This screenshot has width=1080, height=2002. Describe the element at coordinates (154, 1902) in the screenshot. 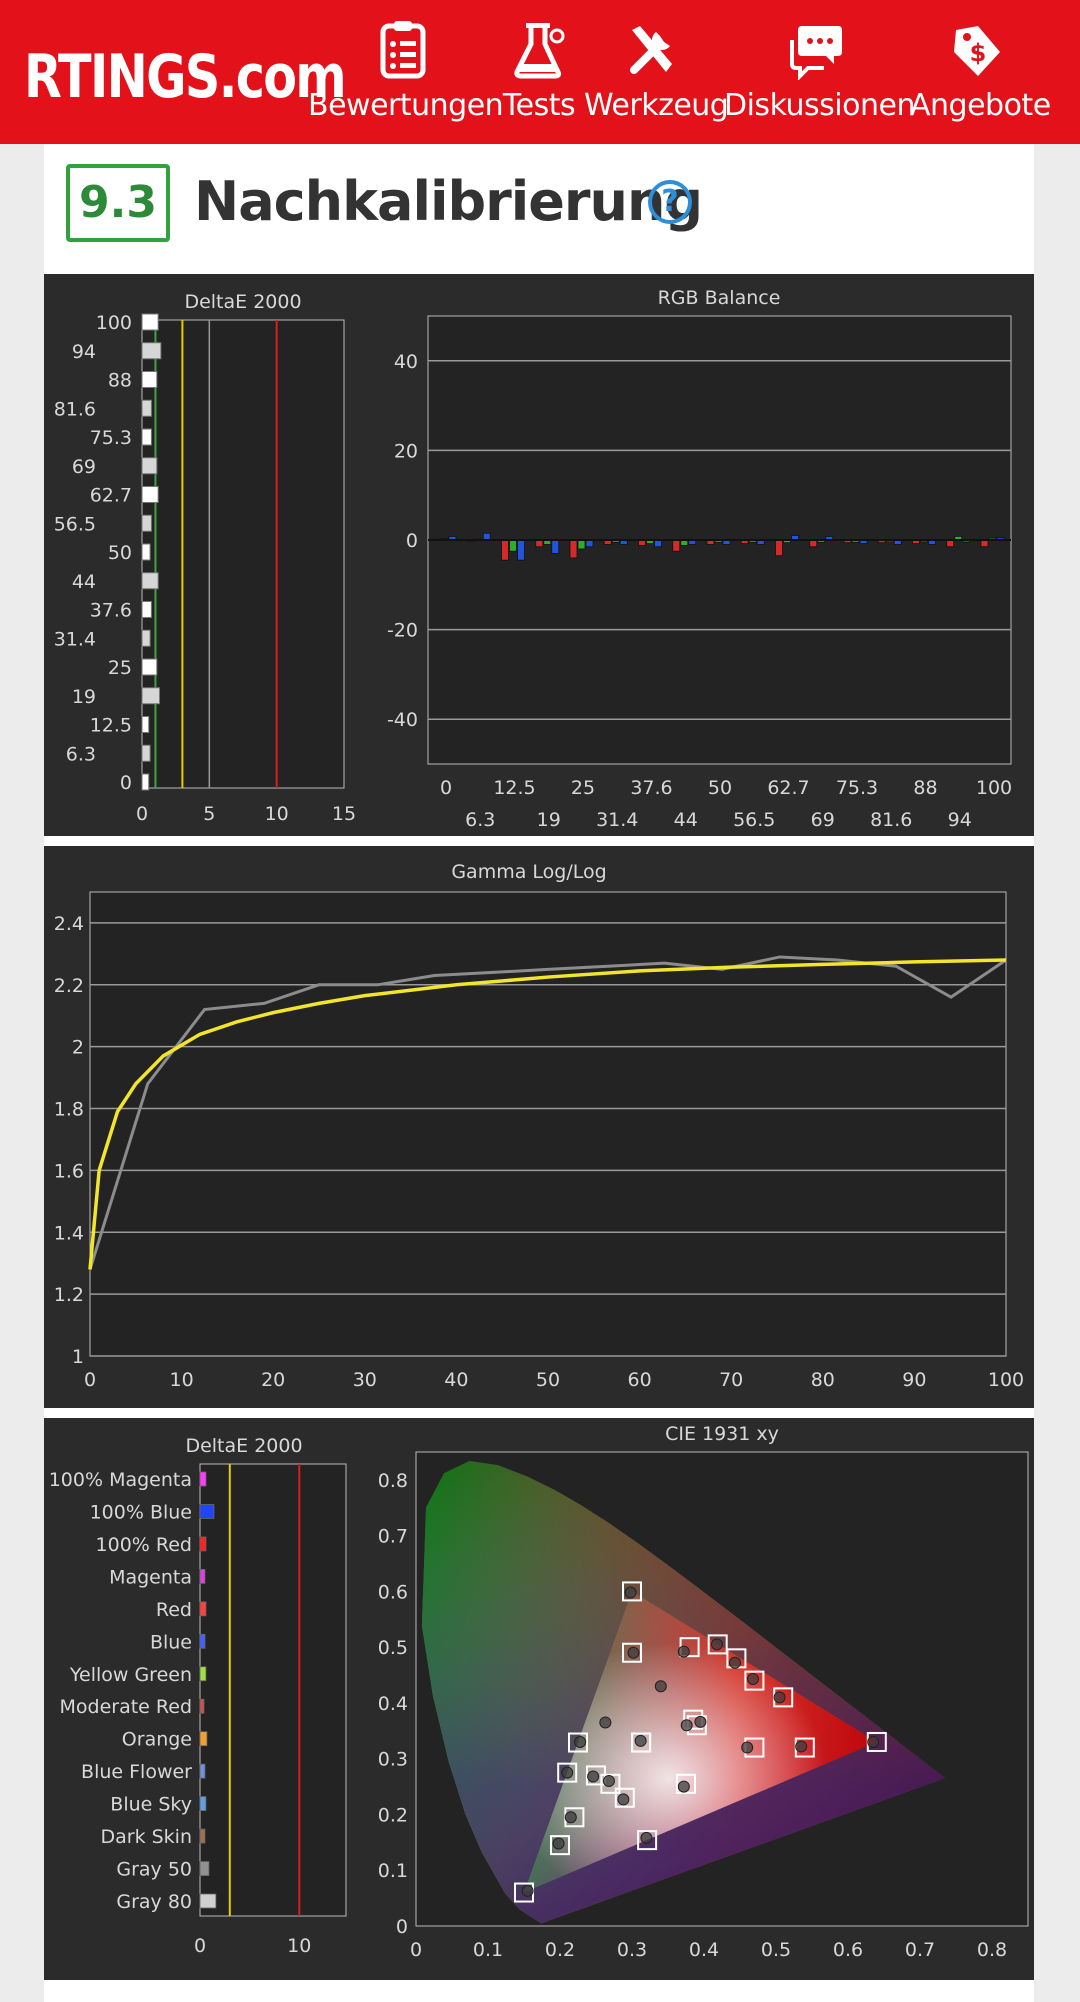

I see `tick-label: Gray 80` at that location.